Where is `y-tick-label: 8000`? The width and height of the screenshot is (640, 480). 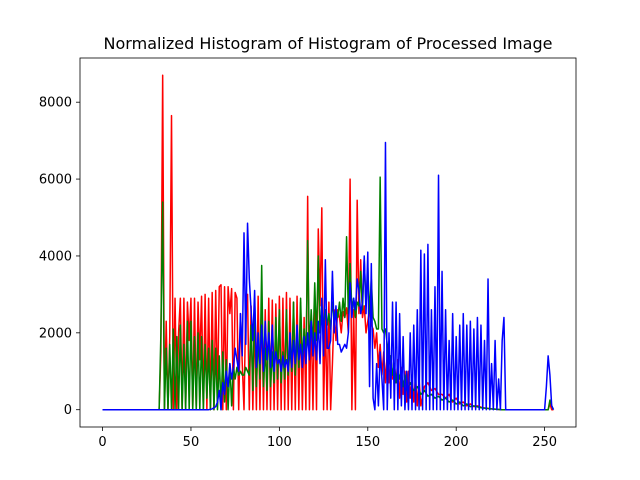 y-tick-label: 8000 is located at coordinates (55, 103).